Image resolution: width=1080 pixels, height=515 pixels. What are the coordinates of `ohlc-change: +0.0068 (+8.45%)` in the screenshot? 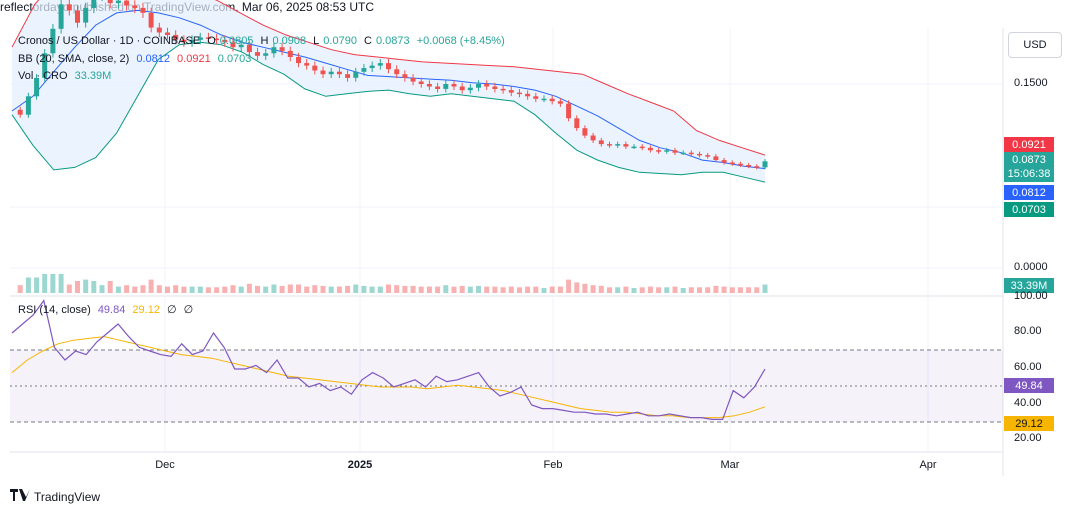 It's located at (460, 41).